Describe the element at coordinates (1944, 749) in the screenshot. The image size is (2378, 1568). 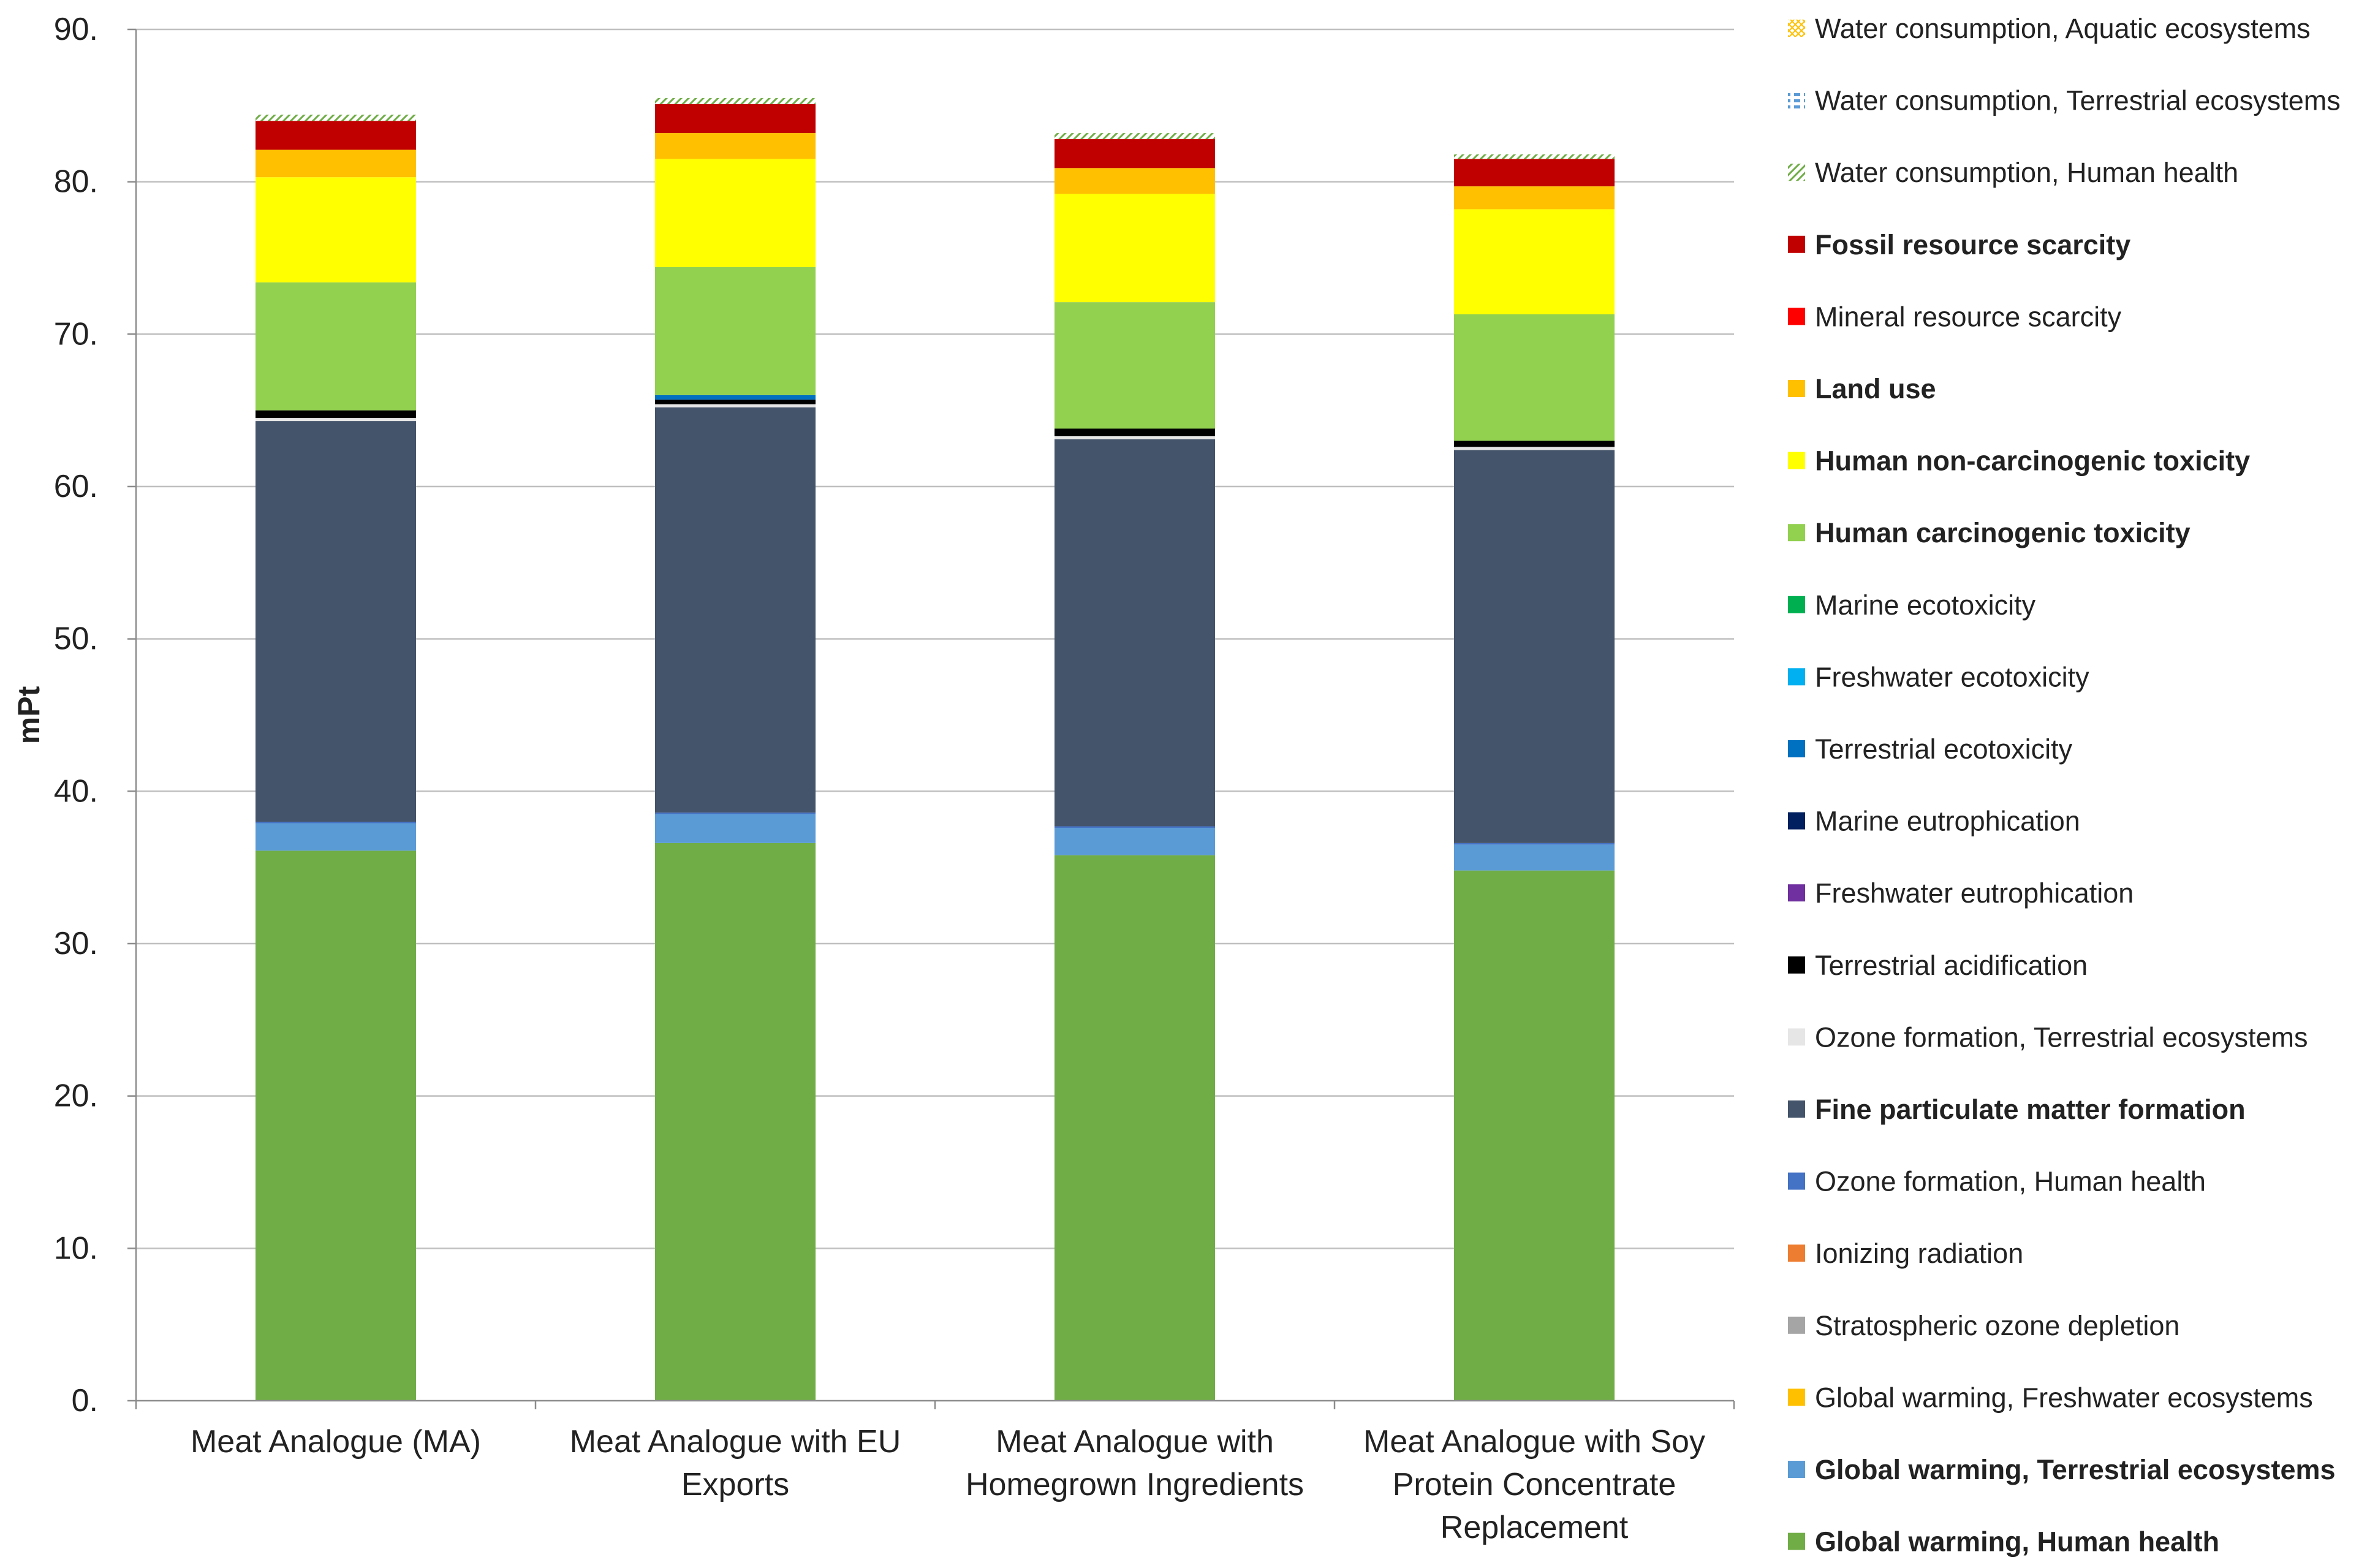
I see `legend-label: Terrestrial ecotoxicity` at that location.